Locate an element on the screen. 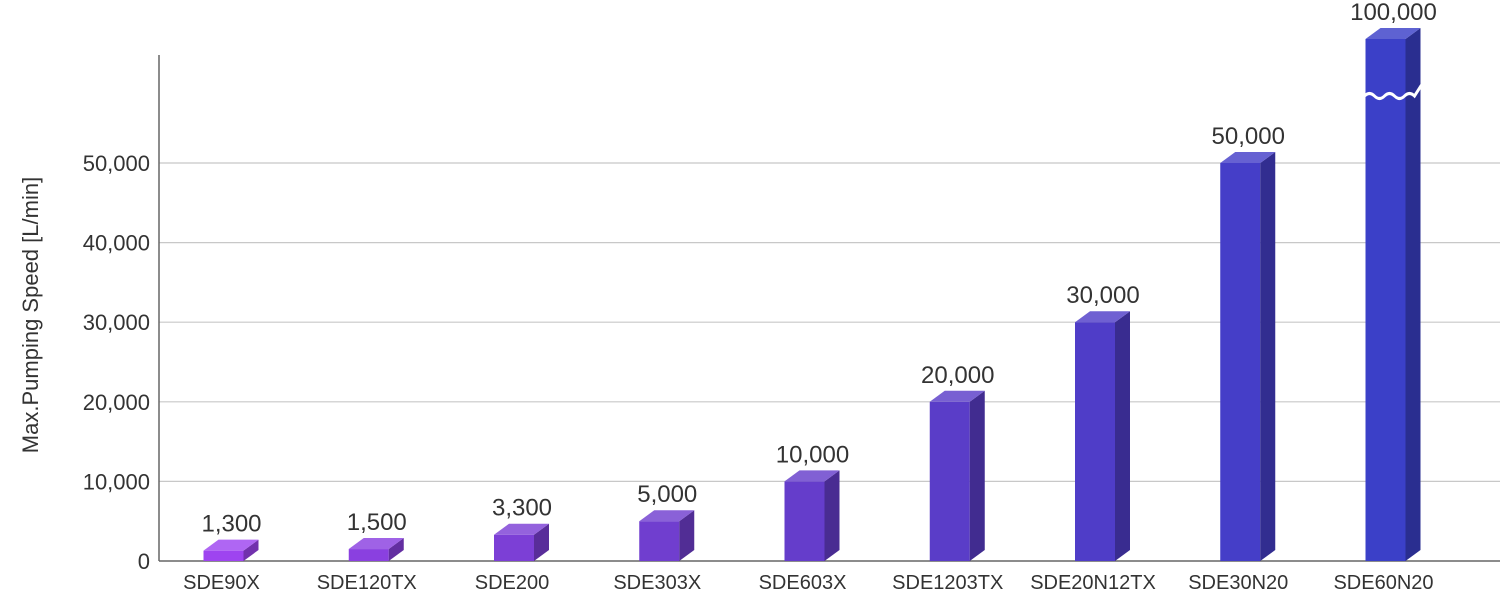 Image resolution: width=1500 pixels, height=594 pixels. x-tick-label: SDE603X is located at coordinates (803, 583).